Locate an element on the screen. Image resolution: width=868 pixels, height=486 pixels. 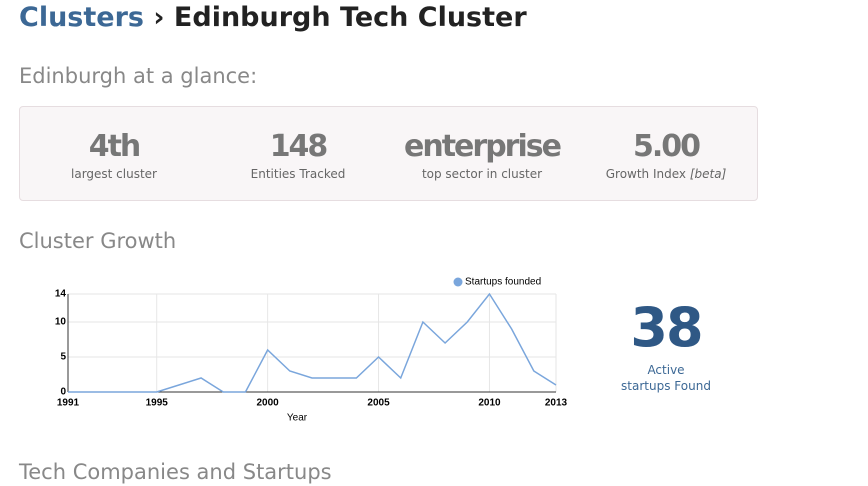
x-tick-label: 2005 is located at coordinates (378, 403).